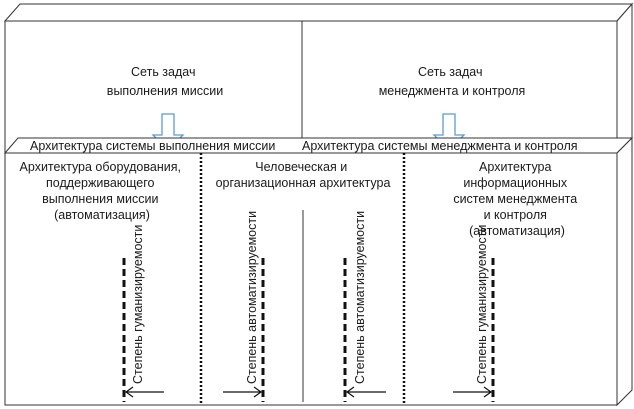 The image size is (634, 409). Describe the element at coordinates (152, 146) in the screenshot. I see `mission-architecture-header: Архитектура системы выполнения миссии` at that location.